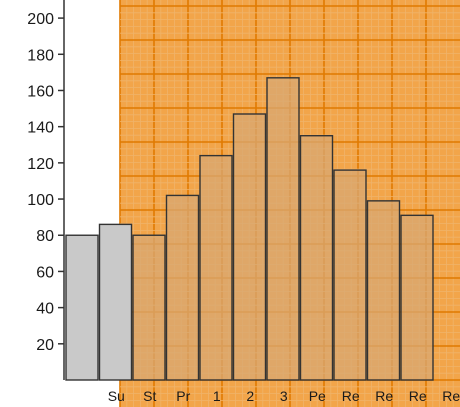 The width and height of the screenshot is (460, 407). What do you see at coordinates (451, 396) in the screenshot?
I see `x-tick-label-11: Re` at bounding box center [451, 396].